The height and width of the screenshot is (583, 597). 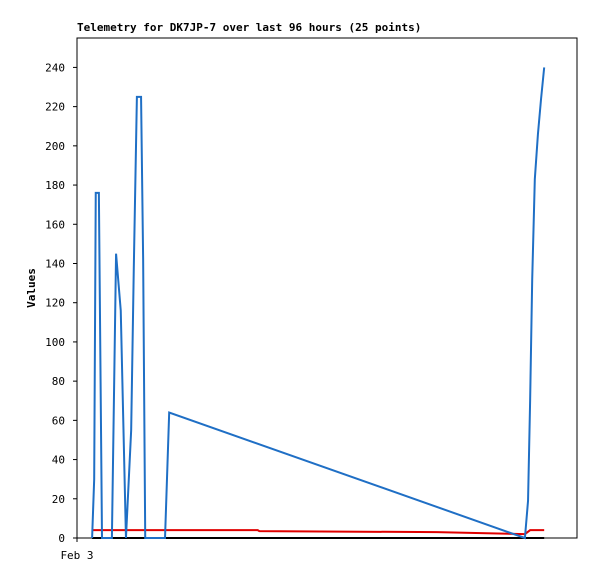 I want to click on y-tick-label: 220, so click(x=55, y=107).